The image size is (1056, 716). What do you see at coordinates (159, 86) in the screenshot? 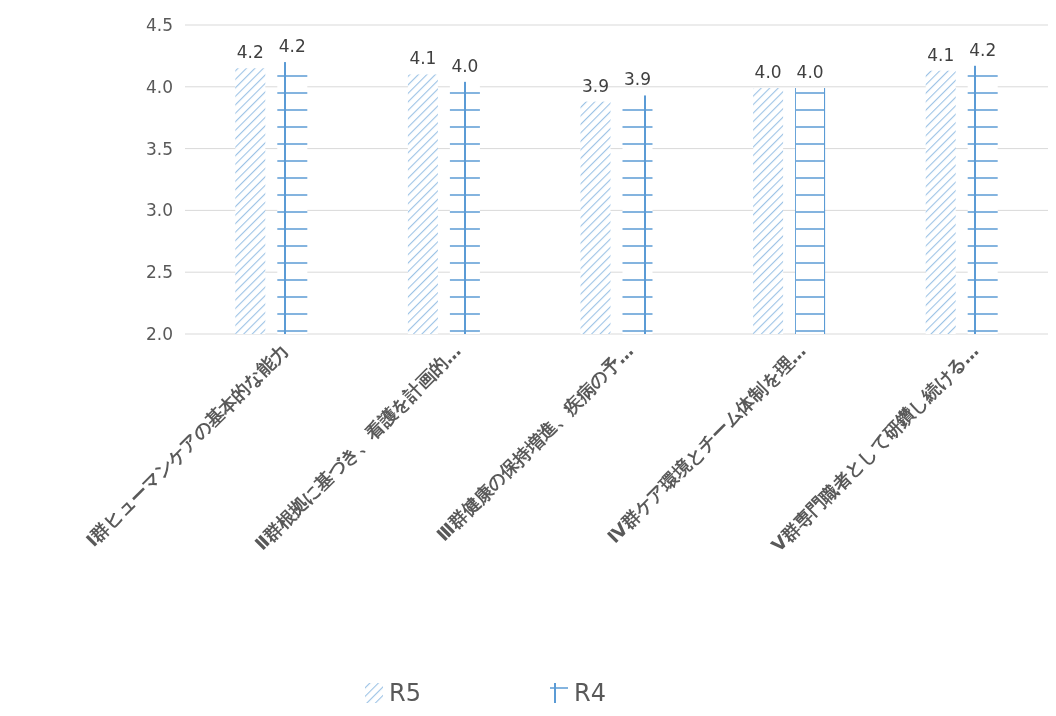
I see `y-tick-label: 4.0` at bounding box center [159, 86].